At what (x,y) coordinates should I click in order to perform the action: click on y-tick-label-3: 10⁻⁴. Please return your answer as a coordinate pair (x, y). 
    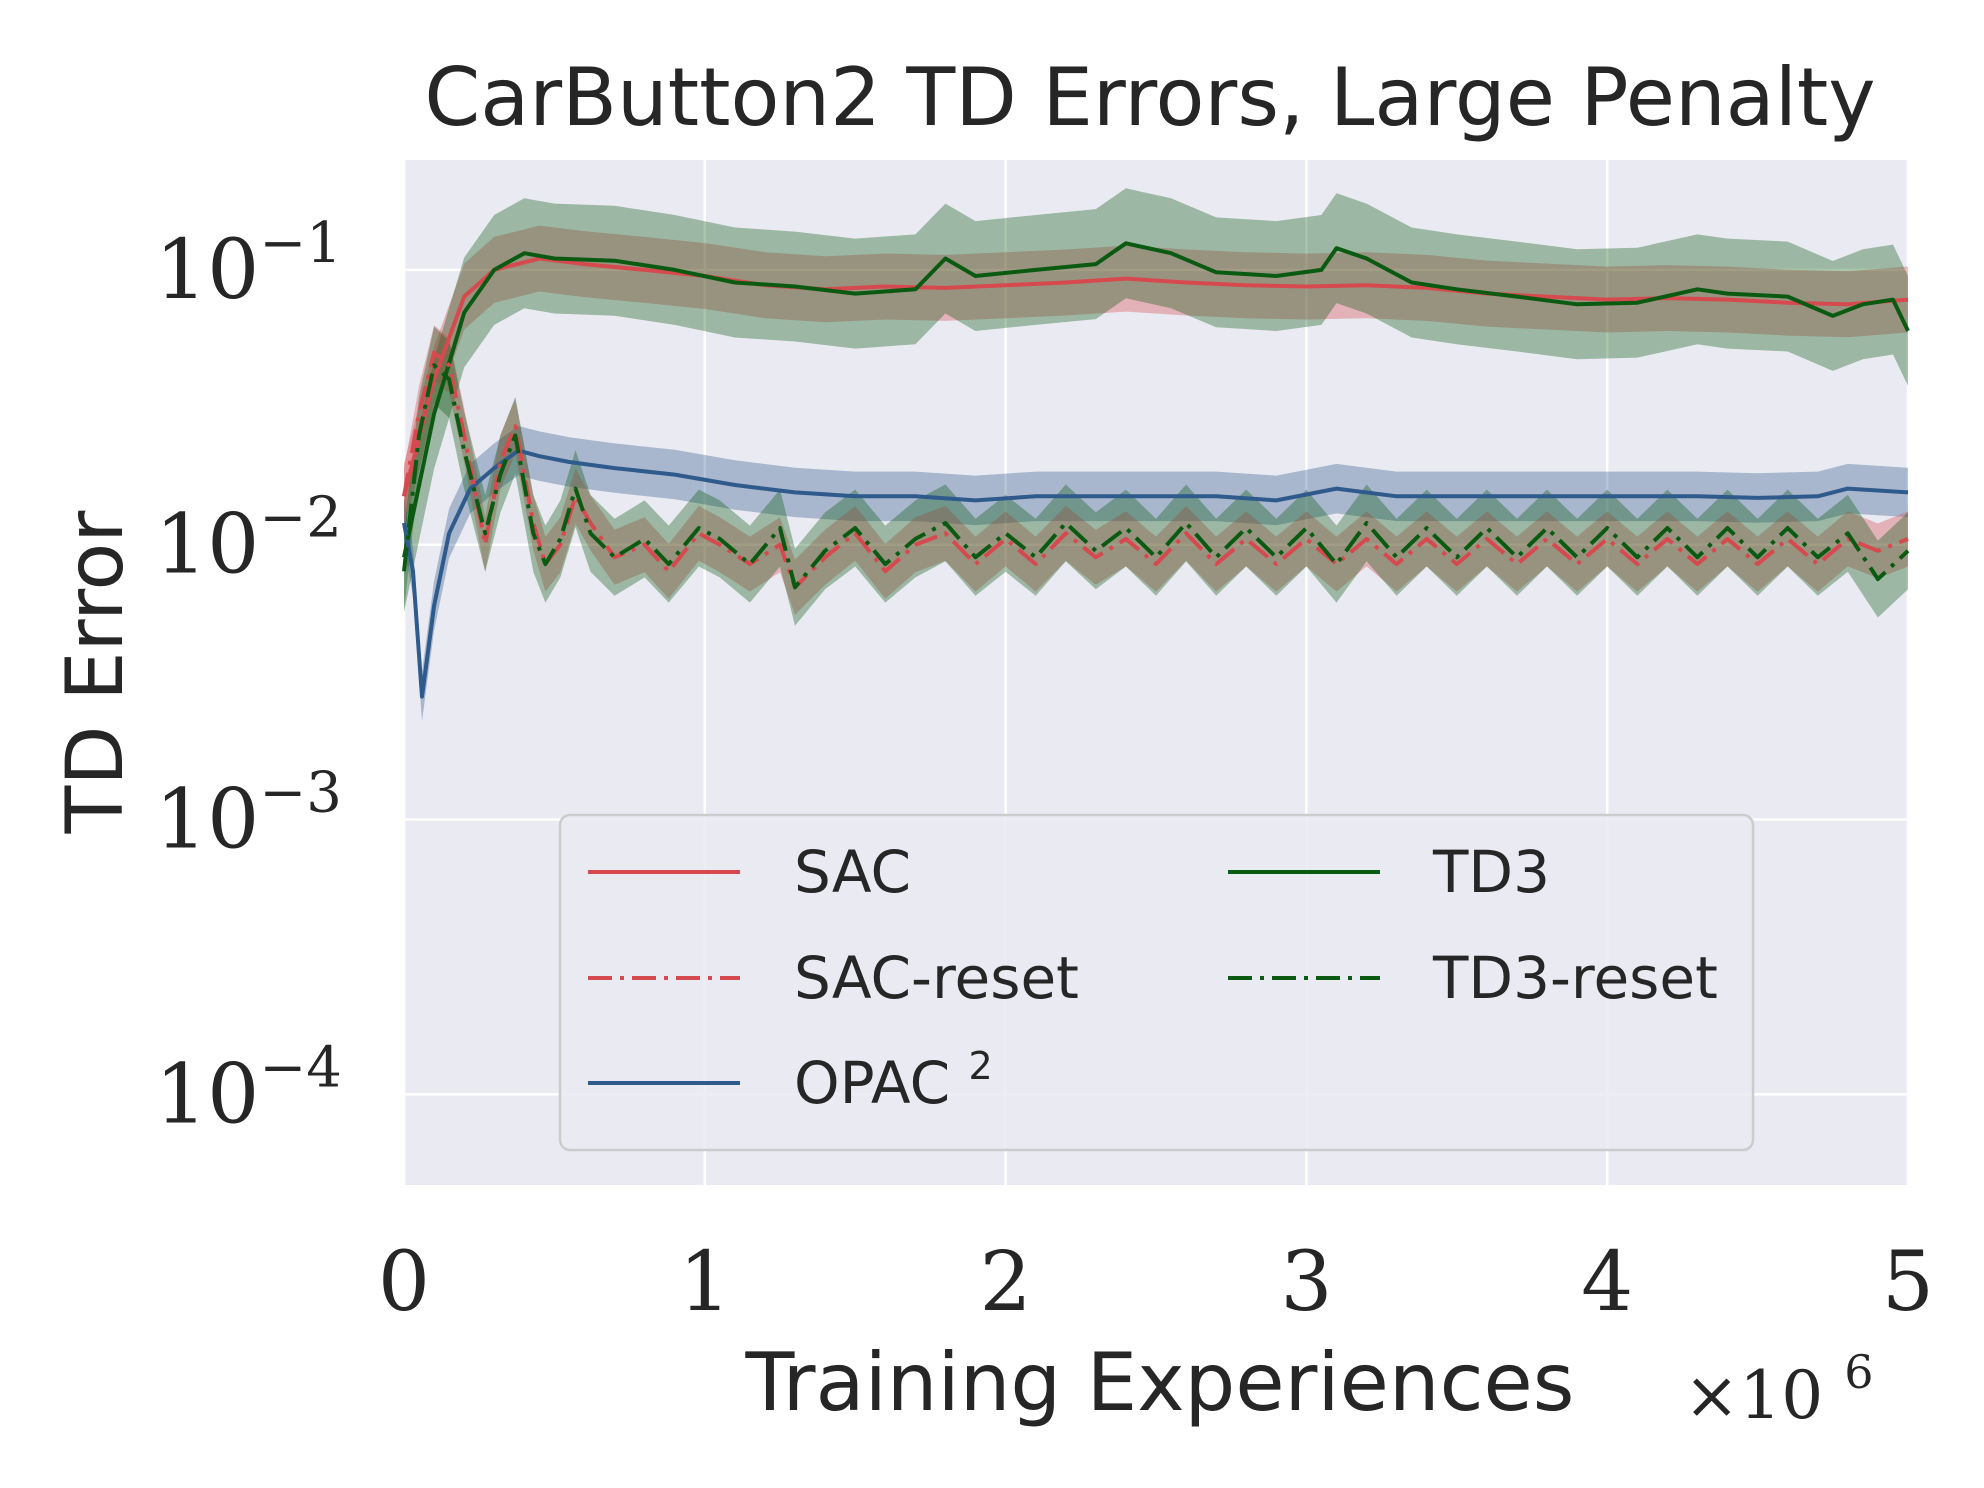
    Looking at the image, I should click on (248, 1088).